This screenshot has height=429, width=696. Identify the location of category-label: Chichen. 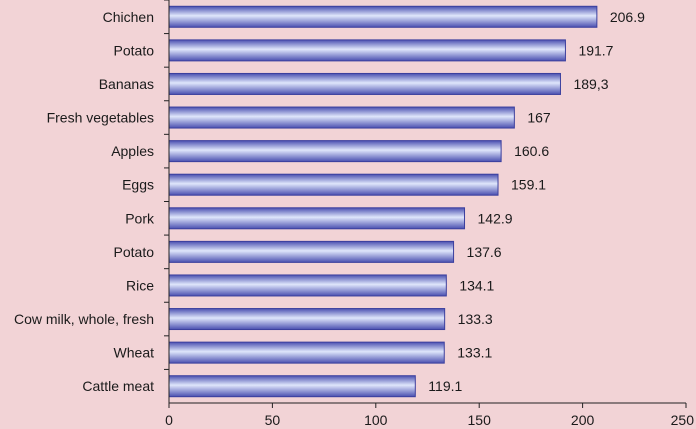
(128, 17).